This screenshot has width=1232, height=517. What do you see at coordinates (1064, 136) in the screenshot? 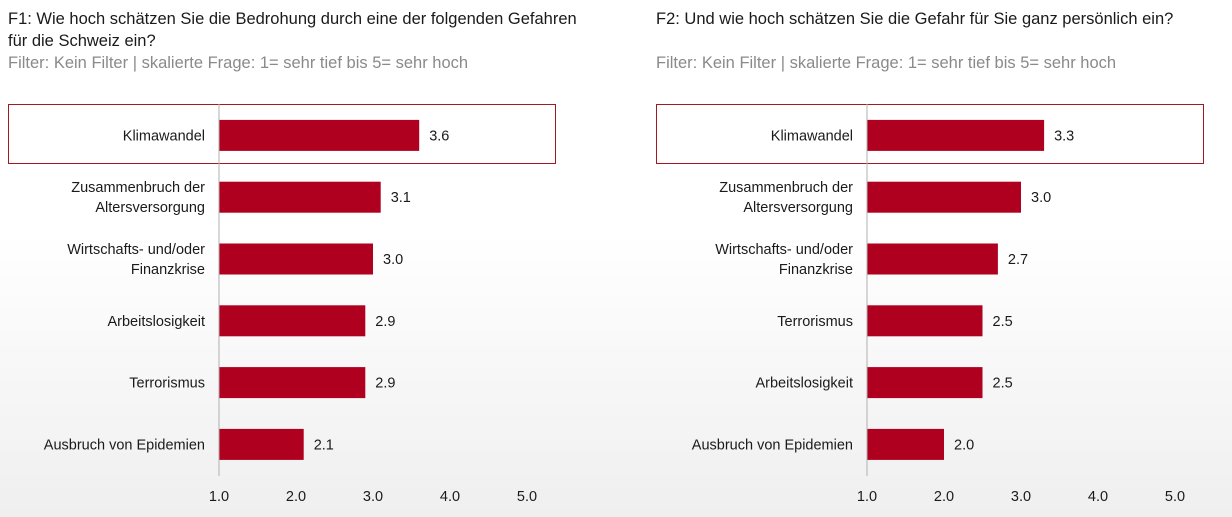
I see `value-label: 3.3` at bounding box center [1064, 136].